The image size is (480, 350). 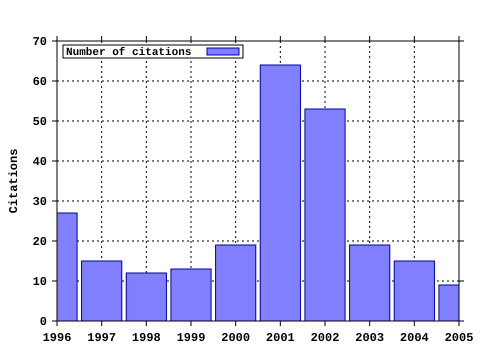 What do you see at coordinates (325, 338) in the screenshot?
I see `x-tick-label: 2002` at bounding box center [325, 338].